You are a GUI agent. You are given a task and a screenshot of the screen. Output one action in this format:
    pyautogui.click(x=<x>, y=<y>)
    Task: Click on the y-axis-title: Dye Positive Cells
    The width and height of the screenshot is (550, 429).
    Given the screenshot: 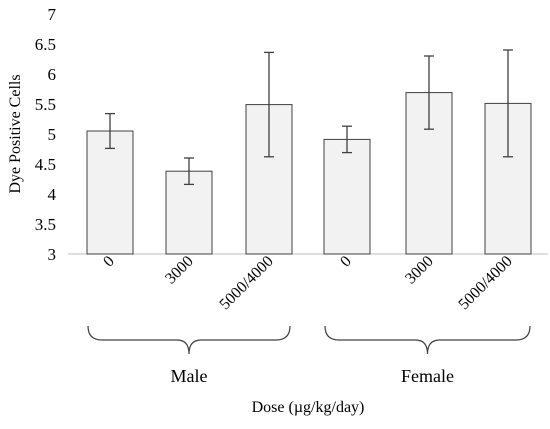 What is the action you would take?
    pyautogui.click(x=15, y=133)
    